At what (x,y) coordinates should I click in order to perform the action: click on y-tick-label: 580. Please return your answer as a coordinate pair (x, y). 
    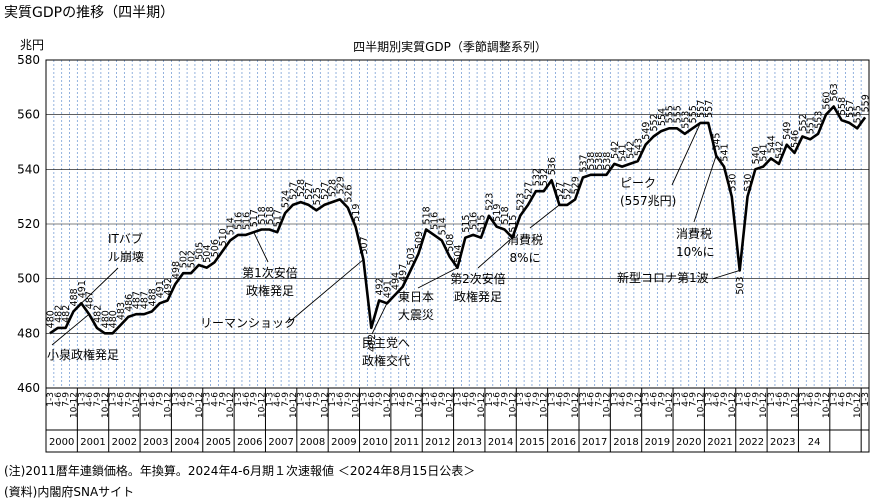
    Looking at the image, I should click on (28, 60).